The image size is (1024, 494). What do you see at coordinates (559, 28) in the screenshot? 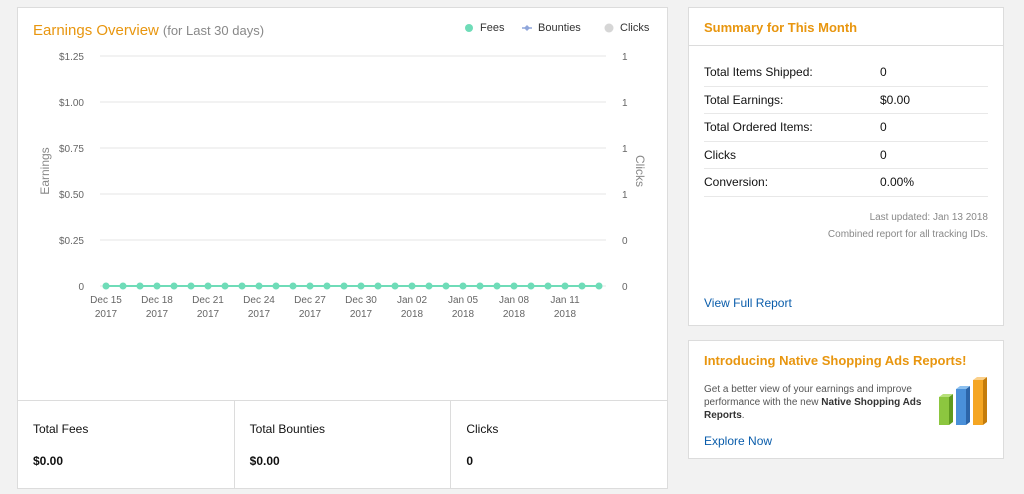
I see `legend-bounties-label: Bounties` at bounding box center [559, 28].